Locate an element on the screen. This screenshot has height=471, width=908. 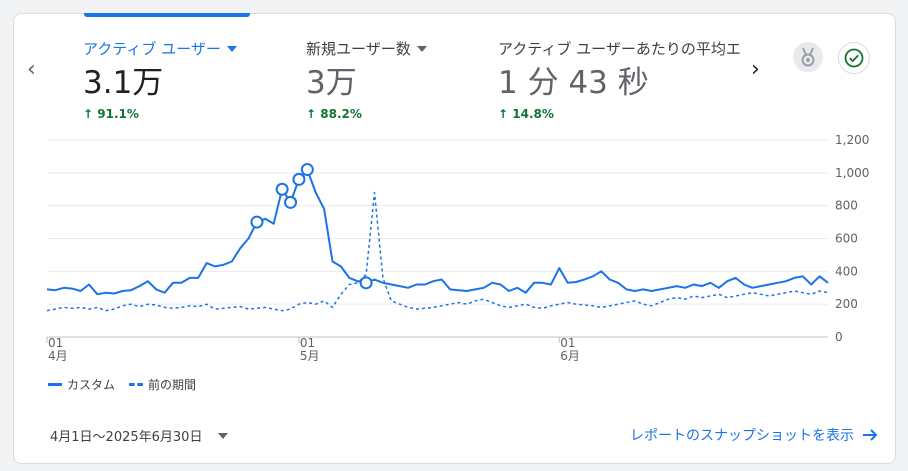
next-arrow-icon: › is located at coordinates (755, 69).